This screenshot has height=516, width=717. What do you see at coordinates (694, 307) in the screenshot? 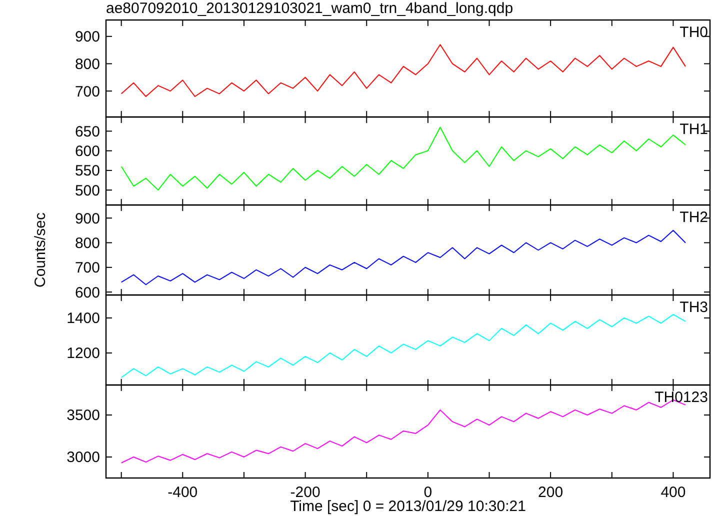
I see `annotation: TH3` at bounding box center [694, 307].